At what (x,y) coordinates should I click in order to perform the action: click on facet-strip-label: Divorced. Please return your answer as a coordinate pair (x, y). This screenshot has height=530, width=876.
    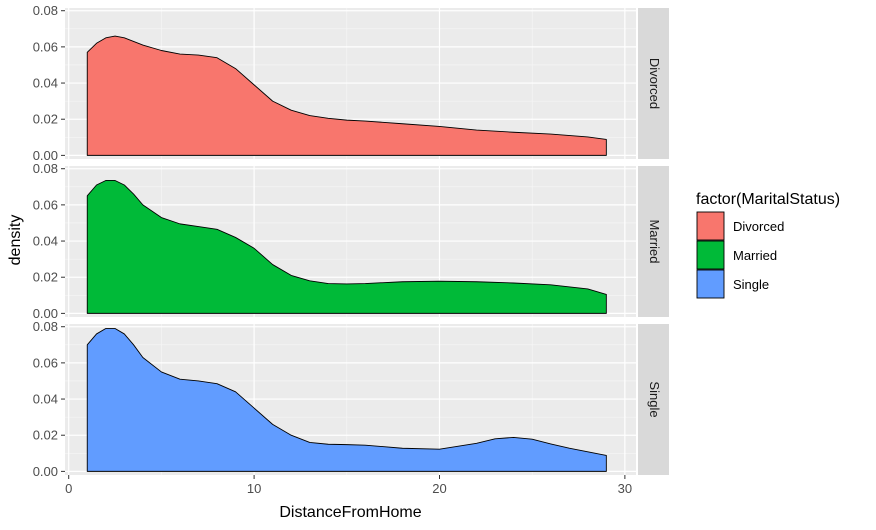
    Looking at the image, I should click on (654, 83).